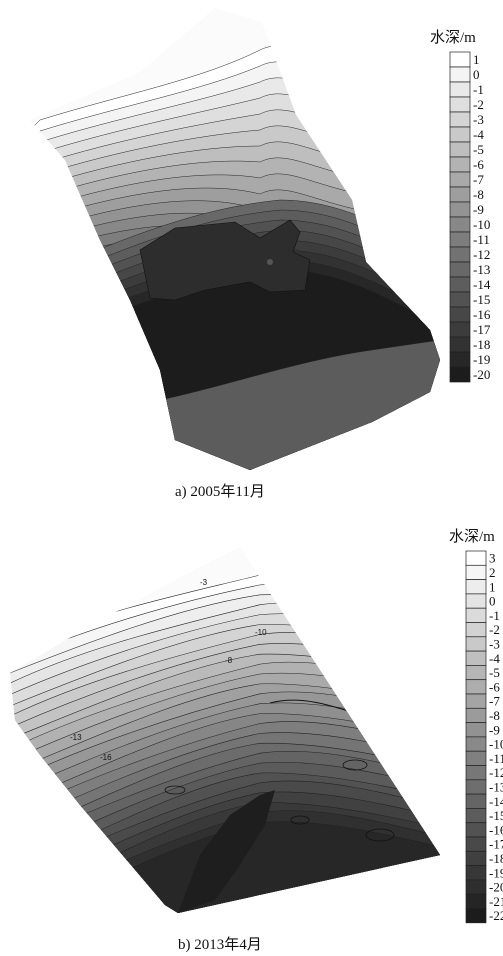 The image size is (503, 956). I want to click on legend-2005-tick: -1, so click(478, 89).